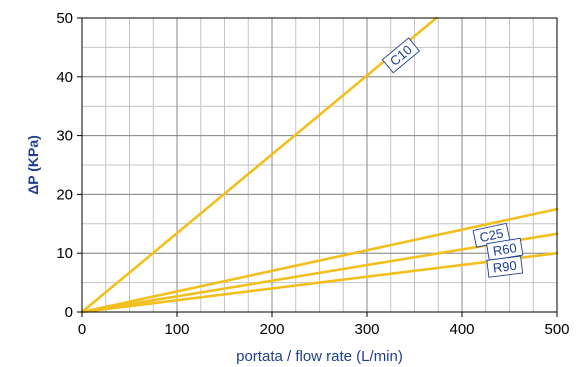 The image size is (576, 367). What do you see at coordinates (69, 312) in the screenshot?
I see `y-tick-label: 0` at bounding box center [69, 312].